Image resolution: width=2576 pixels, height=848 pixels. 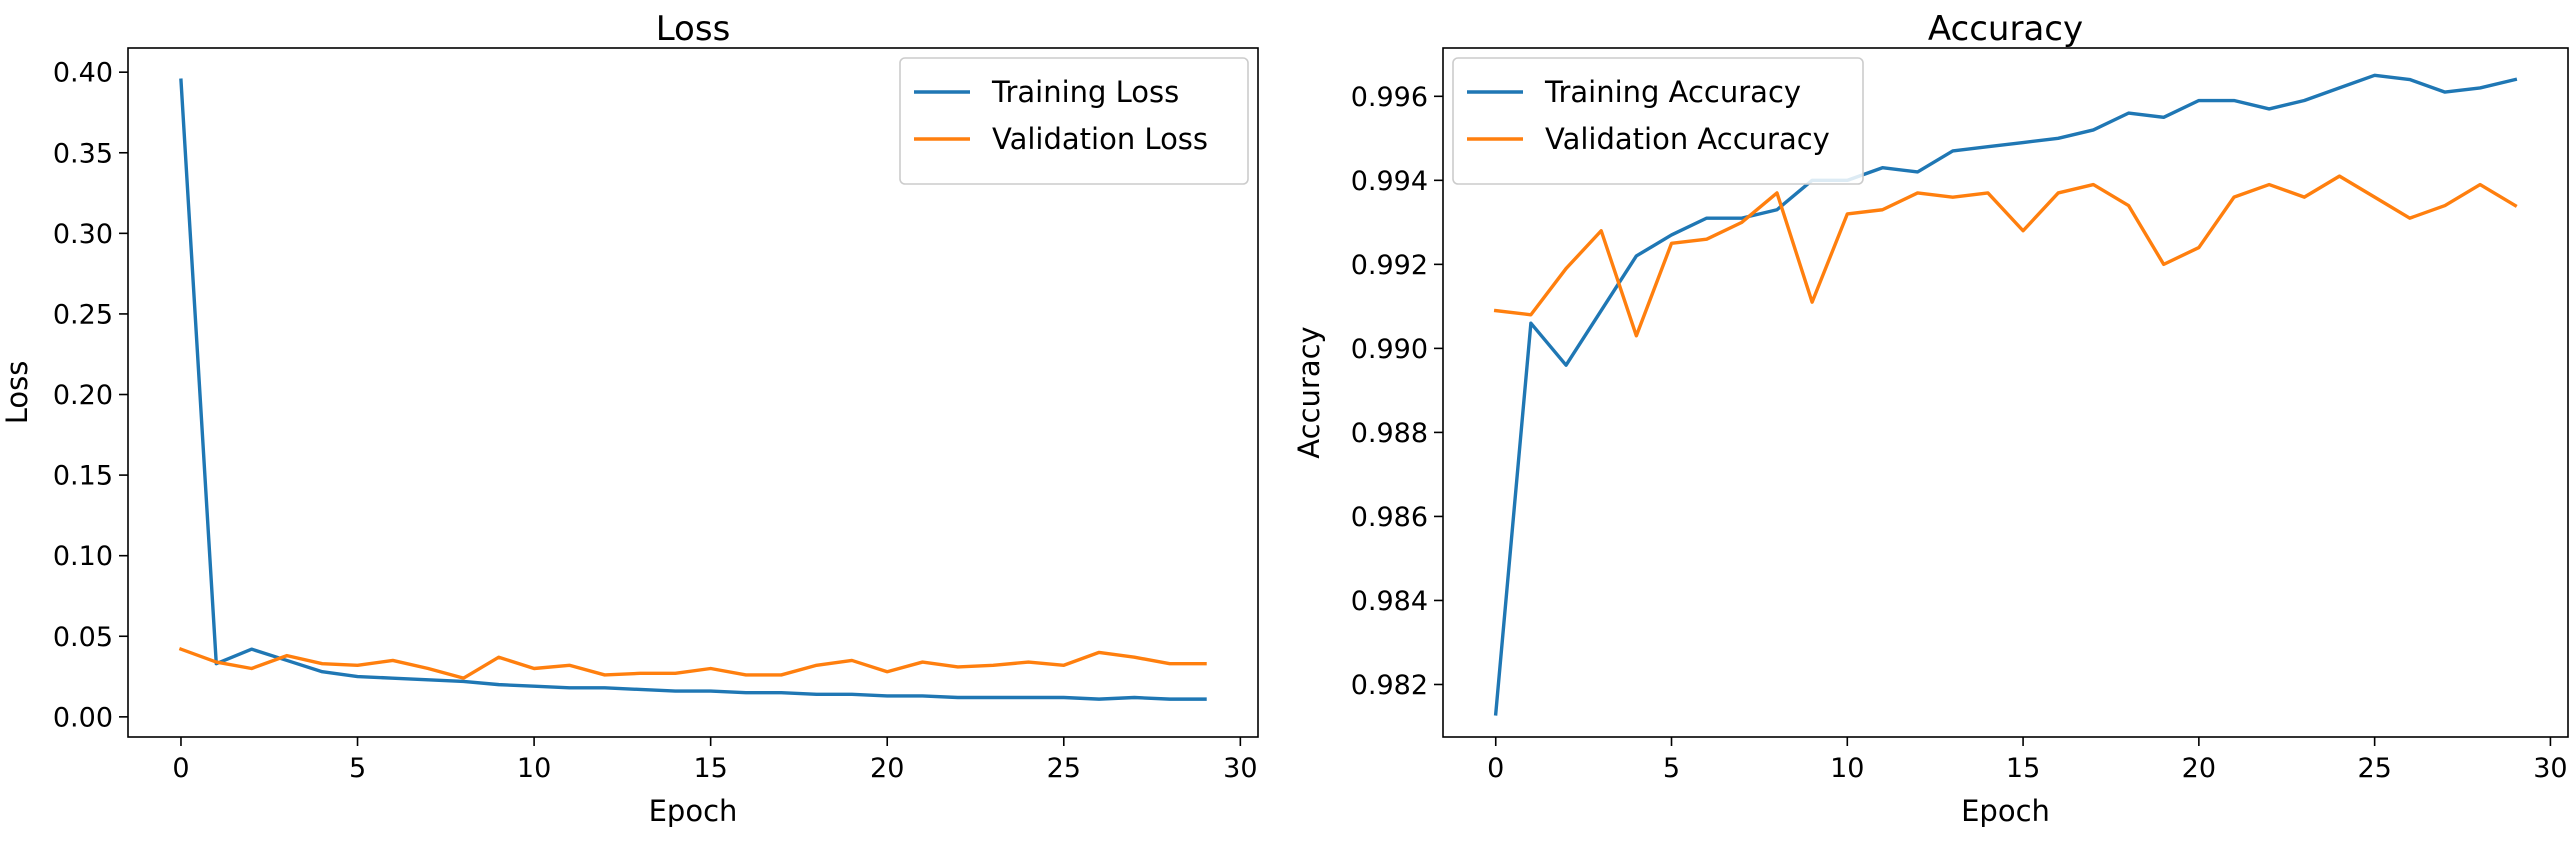 I want to click on accuracy-x-tick-label: 10, so click(x=1847, y=768).